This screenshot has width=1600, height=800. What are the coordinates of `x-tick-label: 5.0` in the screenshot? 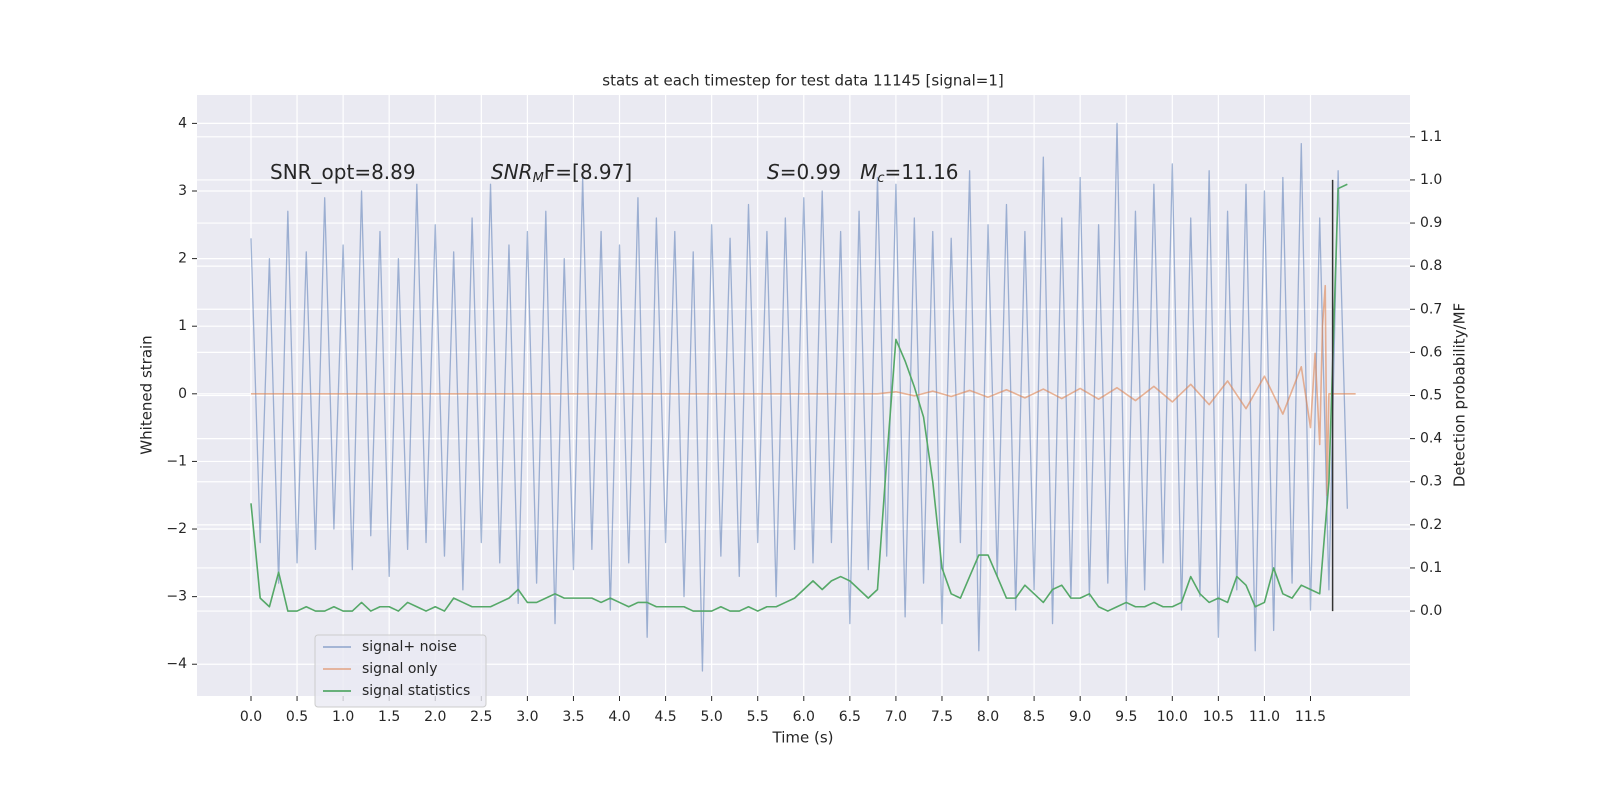 It's located at (712, 717).